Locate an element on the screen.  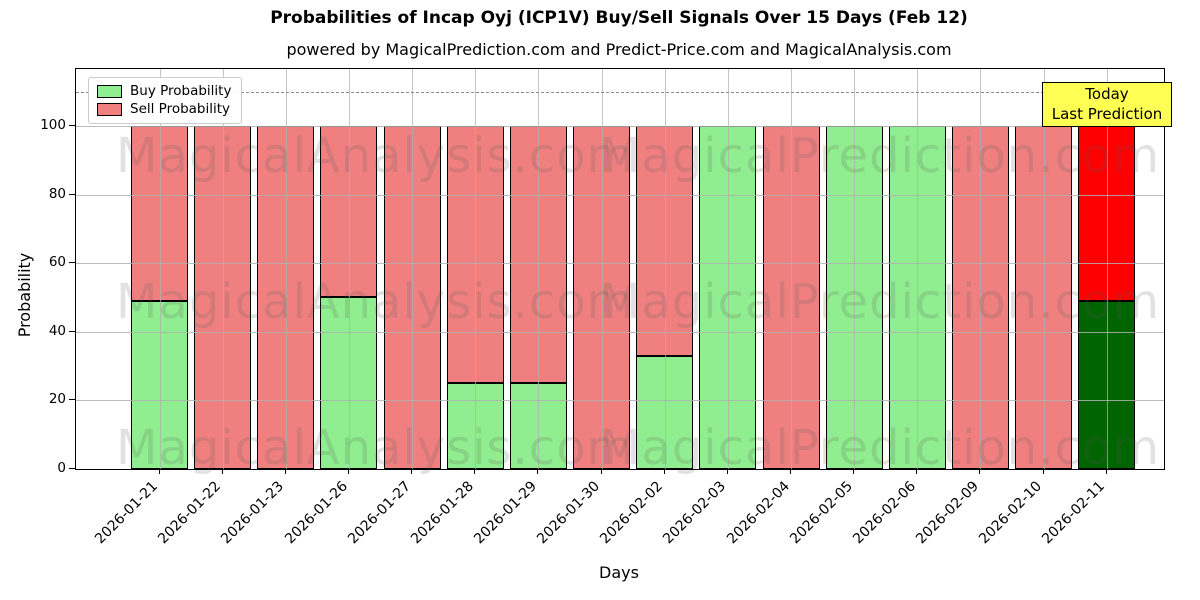
x-tick-label-text: 2026-01-29 is located at coordinates (506, 513).